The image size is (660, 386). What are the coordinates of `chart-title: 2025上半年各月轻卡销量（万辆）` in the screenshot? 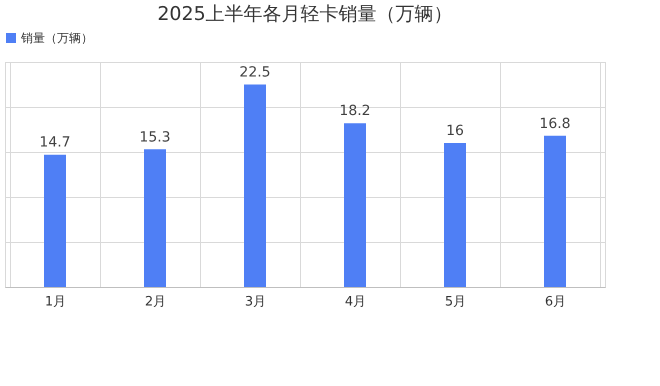 It's located at (305, 14).